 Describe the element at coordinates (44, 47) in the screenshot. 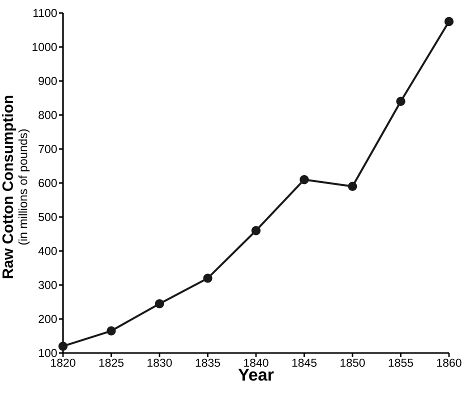

I see `y-tick-label: 1000` at that location.